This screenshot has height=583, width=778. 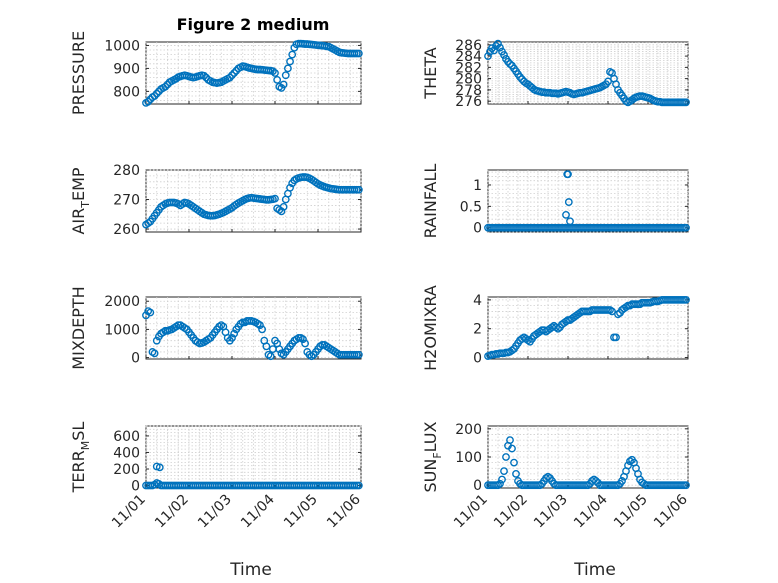 What do you see at coordinates (430, 73) in the screenshot?
I see `y-axis-label: THETA` at bounding box center [430, 73].